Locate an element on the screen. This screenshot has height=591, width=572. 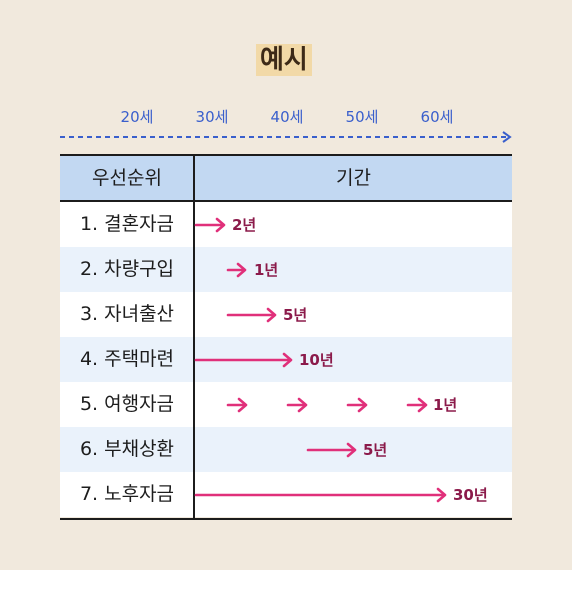
age-timeline-arrow is located at coordinates (286, 137).